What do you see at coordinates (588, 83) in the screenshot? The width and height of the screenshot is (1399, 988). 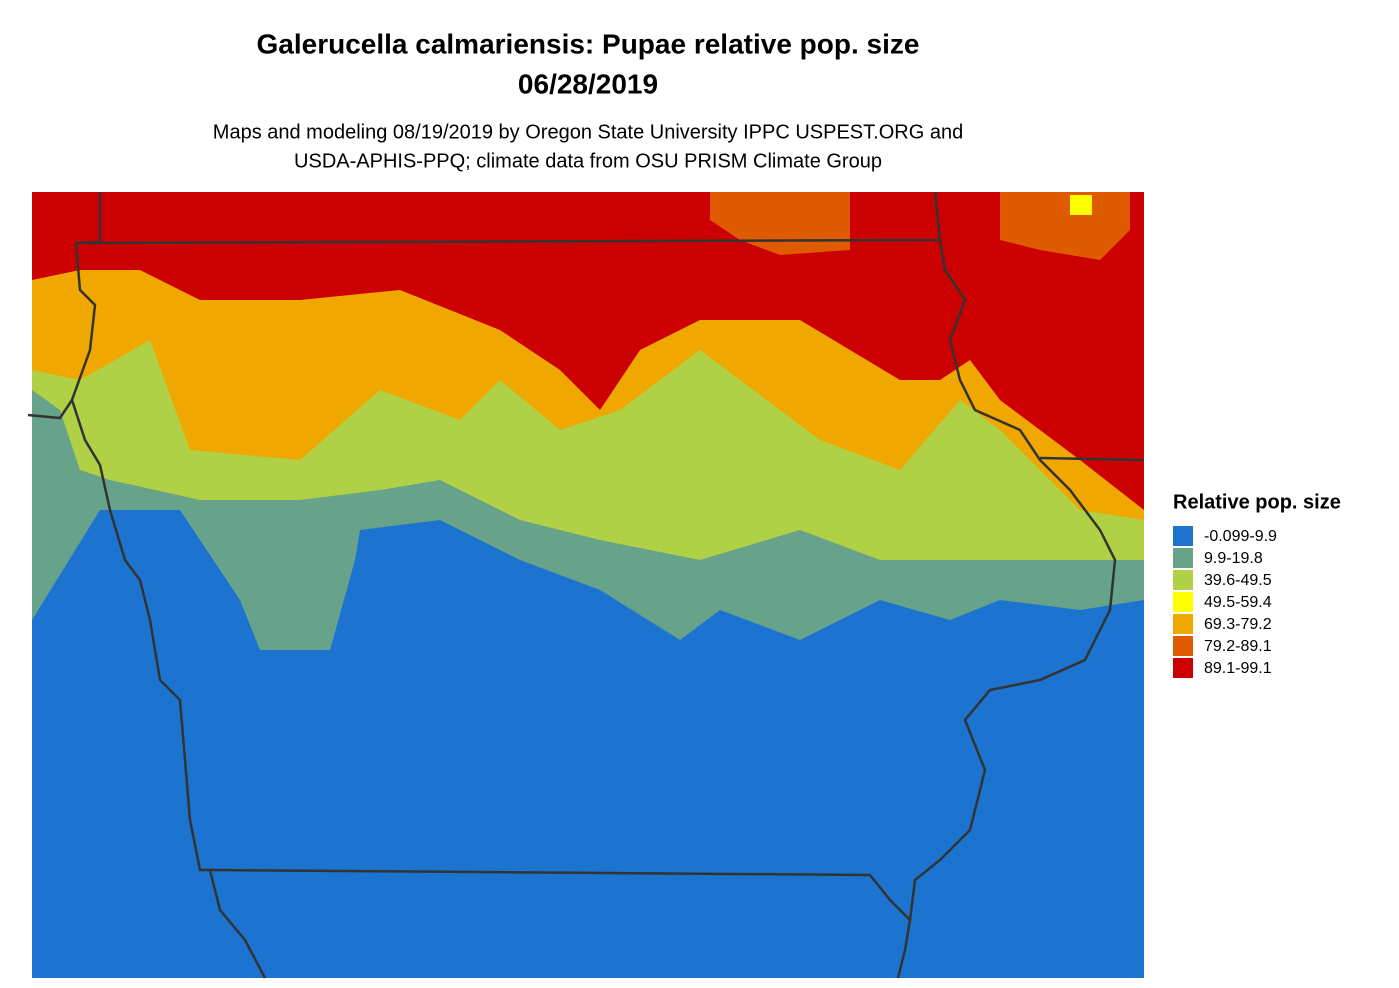 I see `title: 06/28/2019` at bounding box center [588, 83].